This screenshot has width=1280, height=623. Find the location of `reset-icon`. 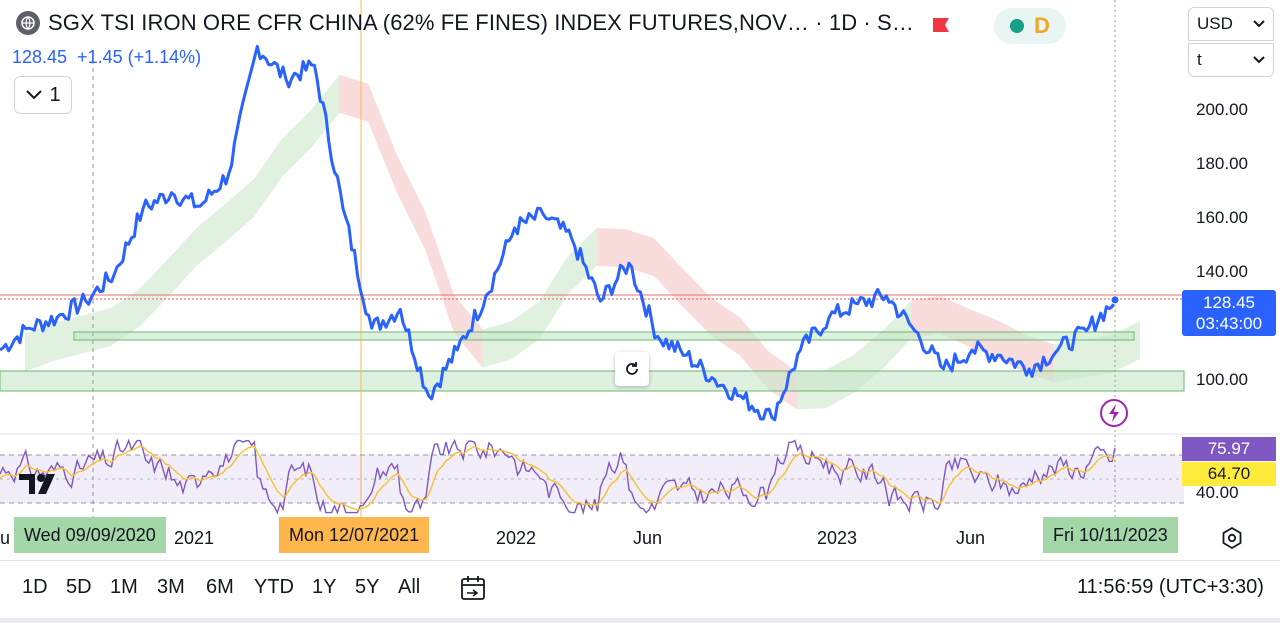

reset-icon is located at coordinates (632, 368).